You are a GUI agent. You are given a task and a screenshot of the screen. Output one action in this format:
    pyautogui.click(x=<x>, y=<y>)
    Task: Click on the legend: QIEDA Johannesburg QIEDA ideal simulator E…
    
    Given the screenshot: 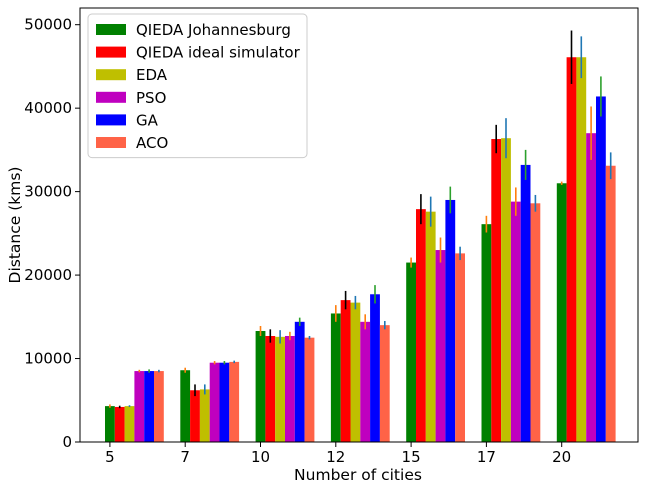 What is the action you would take?
    pyautogui.click(x=197, y=86)
    